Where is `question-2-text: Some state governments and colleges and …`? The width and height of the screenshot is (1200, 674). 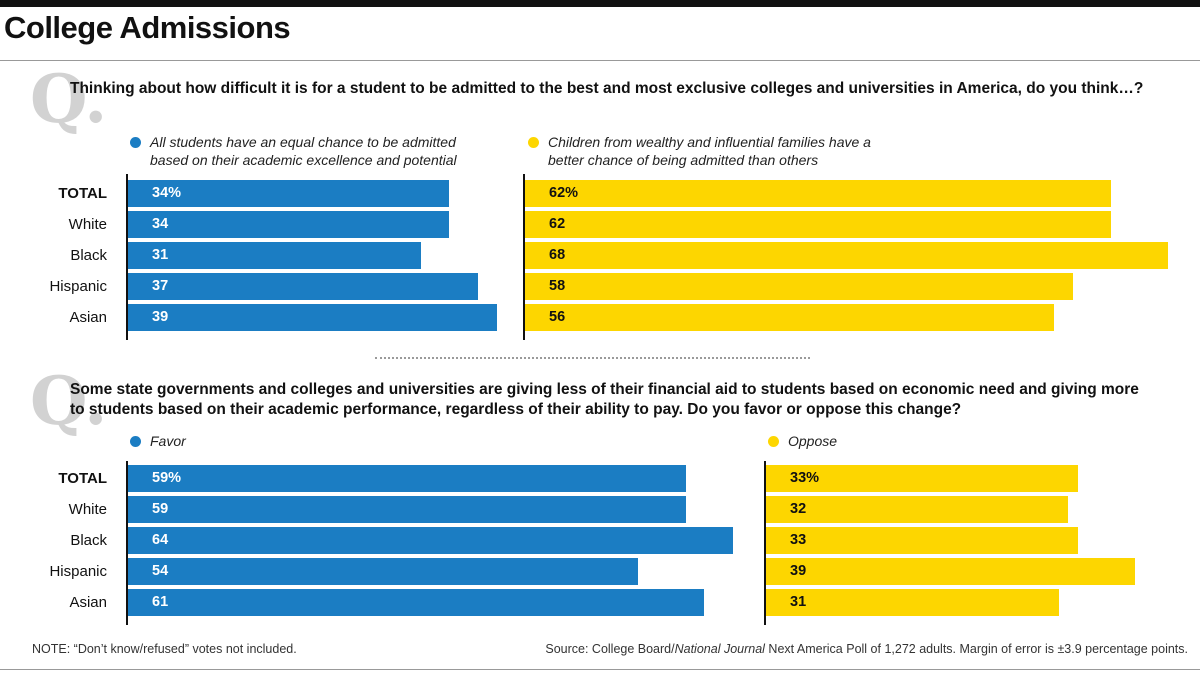
question-2-text: Some state governments and colleges and … is located at coordinates (604, 399).